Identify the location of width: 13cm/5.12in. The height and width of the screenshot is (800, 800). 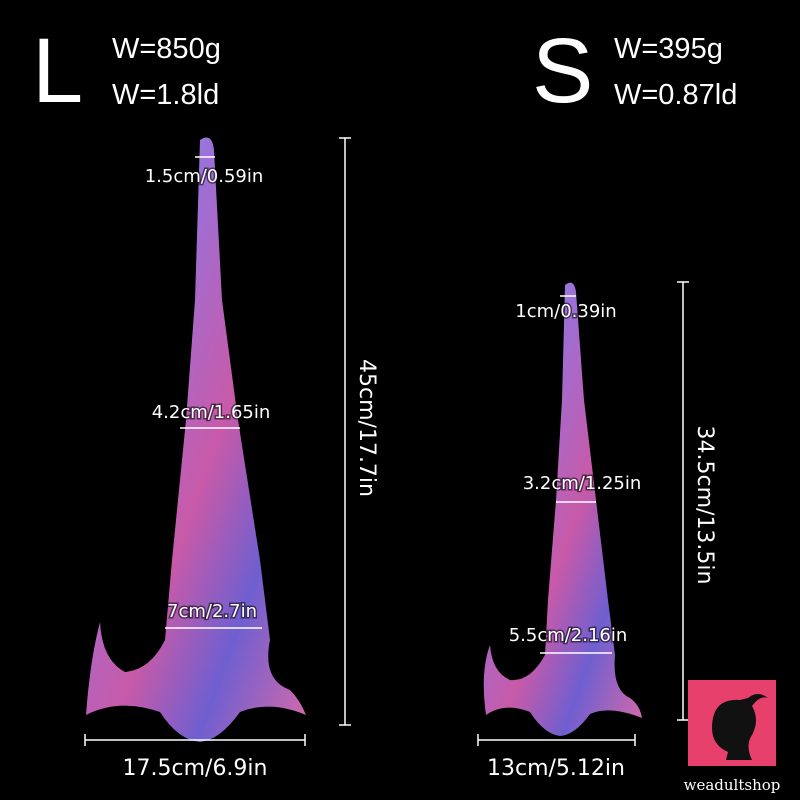
(556, 768).